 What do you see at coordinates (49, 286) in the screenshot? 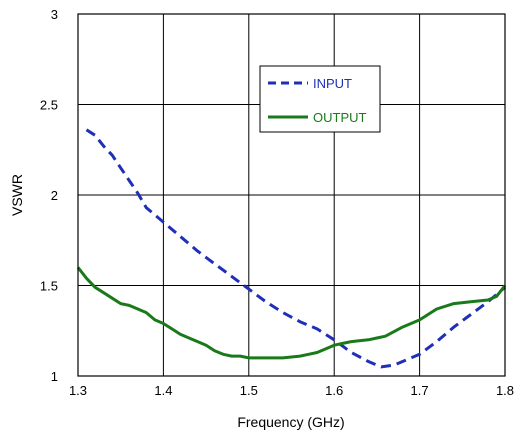
I see `y-tick-label: 1.5` at bounding box center [49, 286].